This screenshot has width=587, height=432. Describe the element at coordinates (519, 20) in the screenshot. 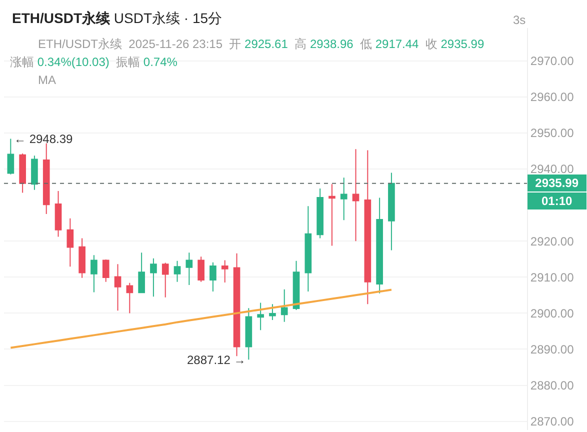

I see `text: 3s` at that location.